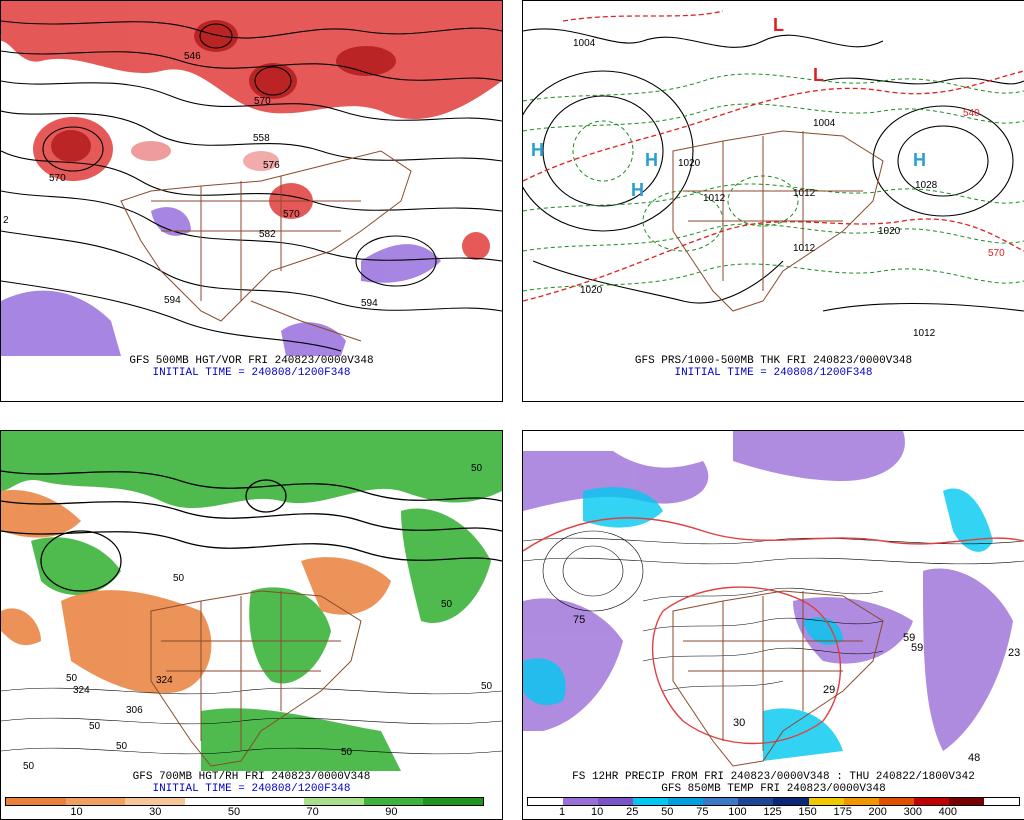 This screenshot has width=1024, height=820. I want to click on contour-label: 558, so click(261, 138).